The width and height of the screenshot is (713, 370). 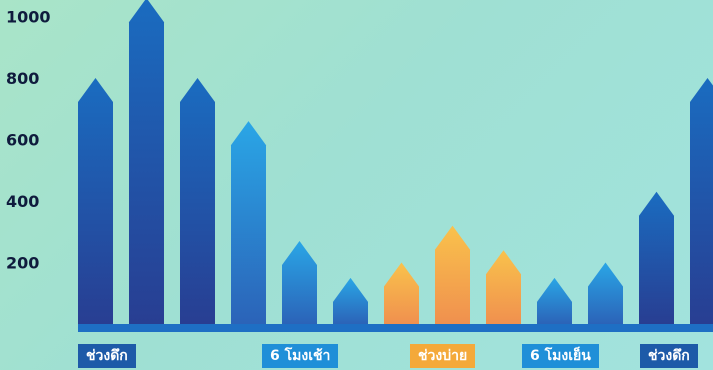 I want to click on y-tick-label: 600, so click(x=22, y=140).